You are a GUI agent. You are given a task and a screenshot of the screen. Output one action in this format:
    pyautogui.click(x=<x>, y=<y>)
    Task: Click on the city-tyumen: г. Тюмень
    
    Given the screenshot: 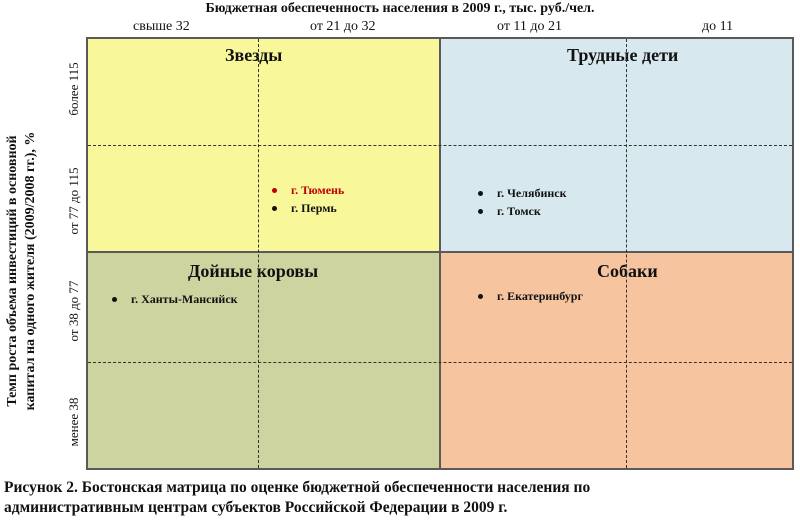 What is the action you would take?
    pyautogui.click(x=308, y=190)
    